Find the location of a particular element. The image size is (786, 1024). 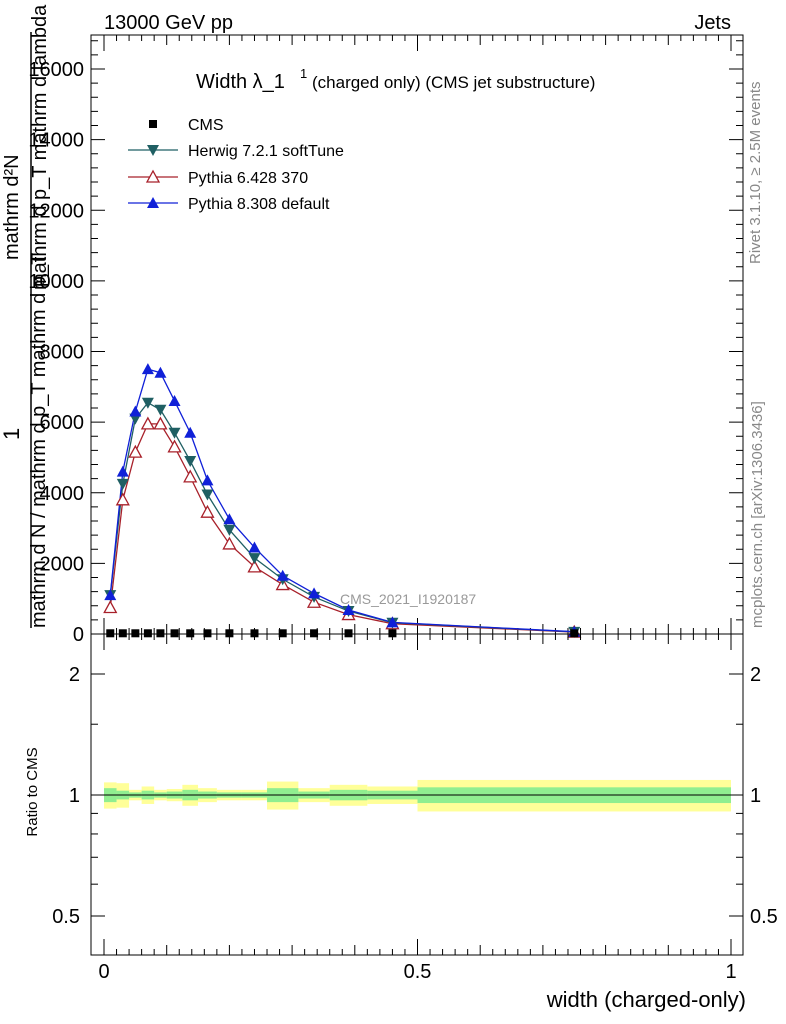

ylabel-main-denominator: mathrm d p_T mathrm d lambda is located at coordinates (40, 147).